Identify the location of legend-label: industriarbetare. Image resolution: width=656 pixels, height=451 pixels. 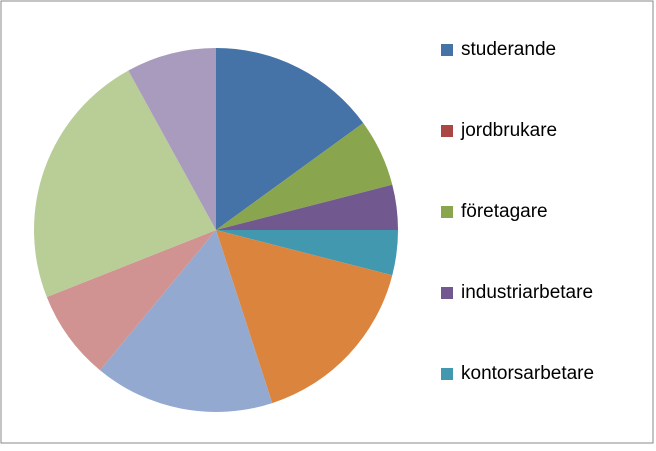
(527, 292).